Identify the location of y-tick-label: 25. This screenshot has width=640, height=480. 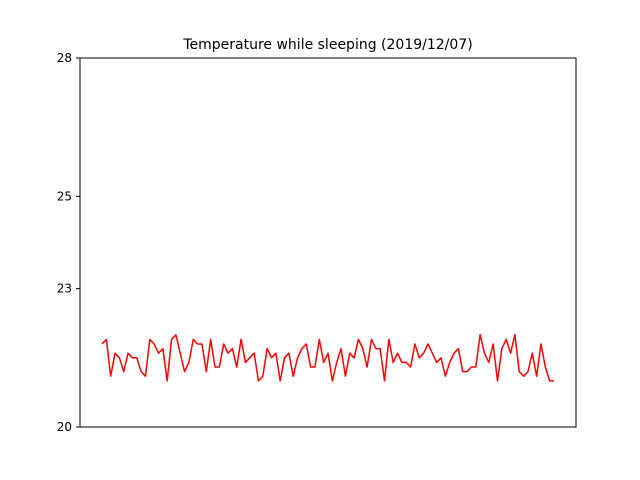
(64, 196).